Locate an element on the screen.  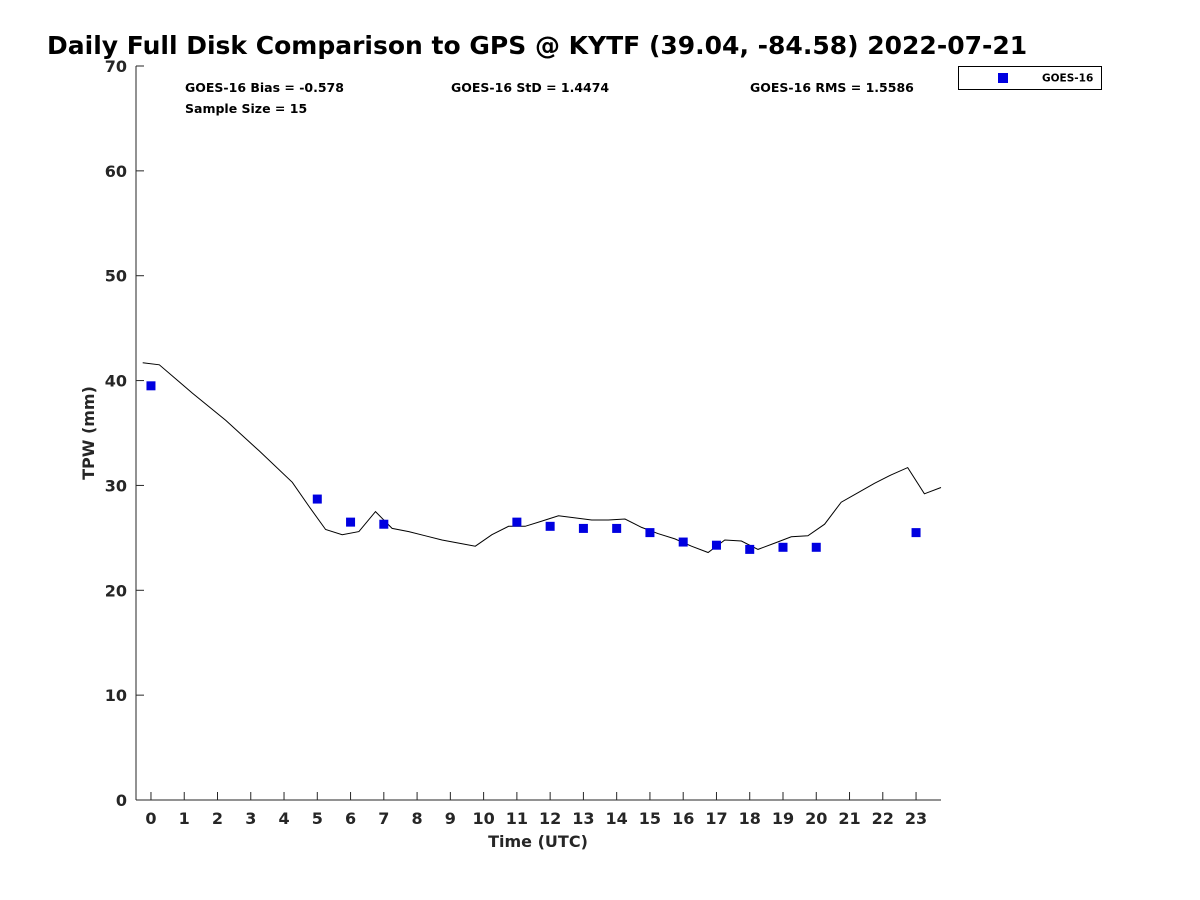
legend: GOES-16 is located at coordinates (1030, 78).